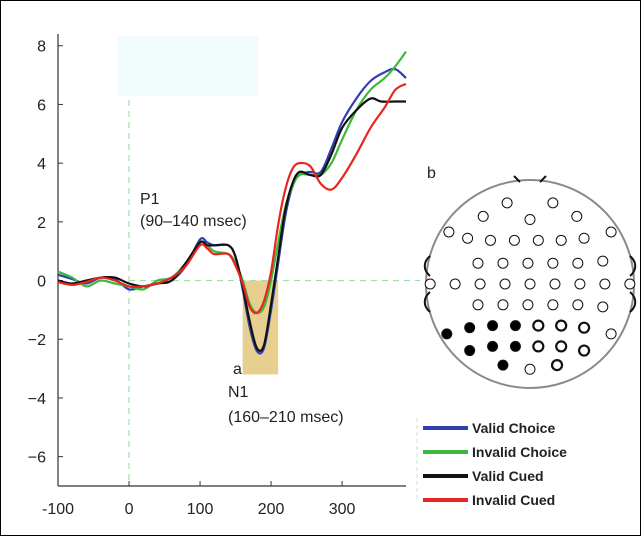 The width and height of the screenshot is (641, 536). Describe the element at coordinates (41, 105) in the screenshot. I see `y-tick-label: 6` at that location.